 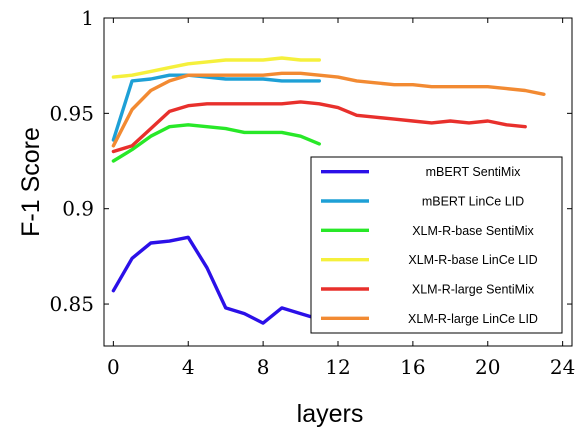 I want to click on series-line-xlm-r-large-sentimix, so click(x=319, y=127).